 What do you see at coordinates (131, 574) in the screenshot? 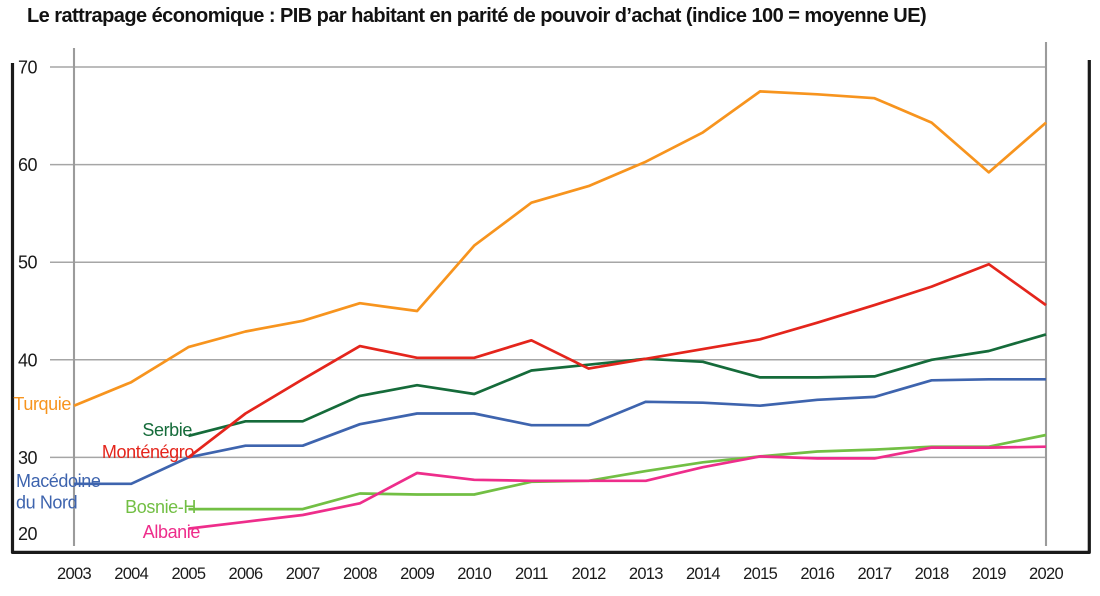
I see `x-tick-label-2004: 2004` at bounding box center [131, 574].